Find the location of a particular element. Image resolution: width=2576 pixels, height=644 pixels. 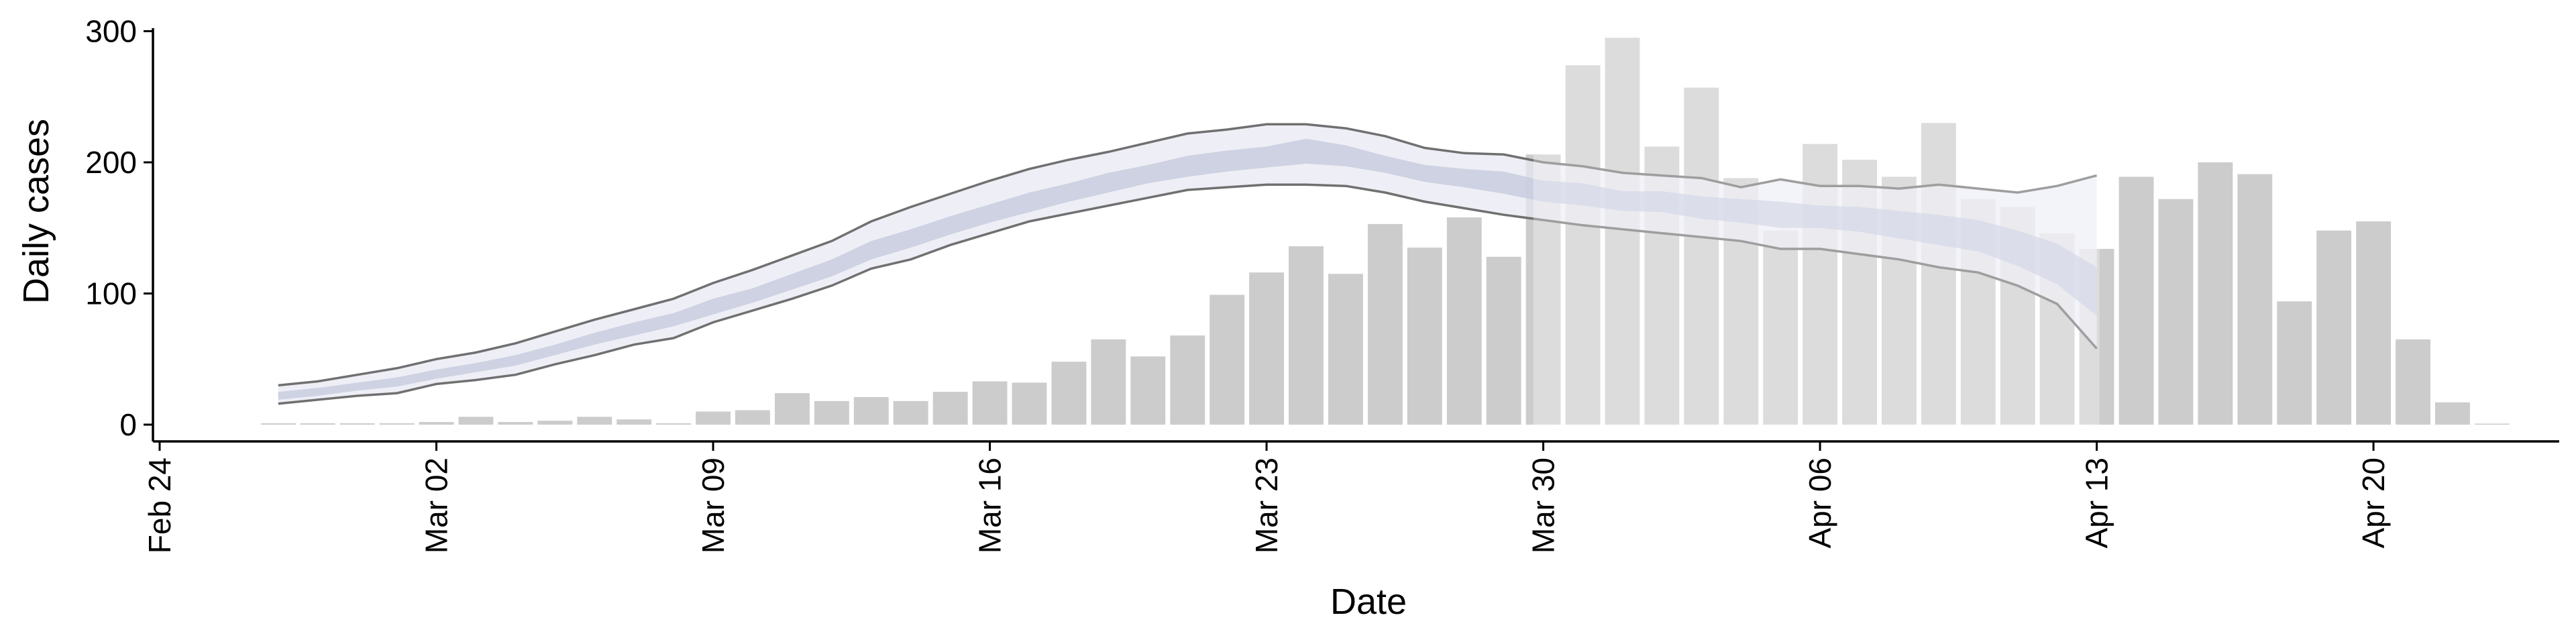

y-tick-label-100: 100 is located at coordinates (111, 293).